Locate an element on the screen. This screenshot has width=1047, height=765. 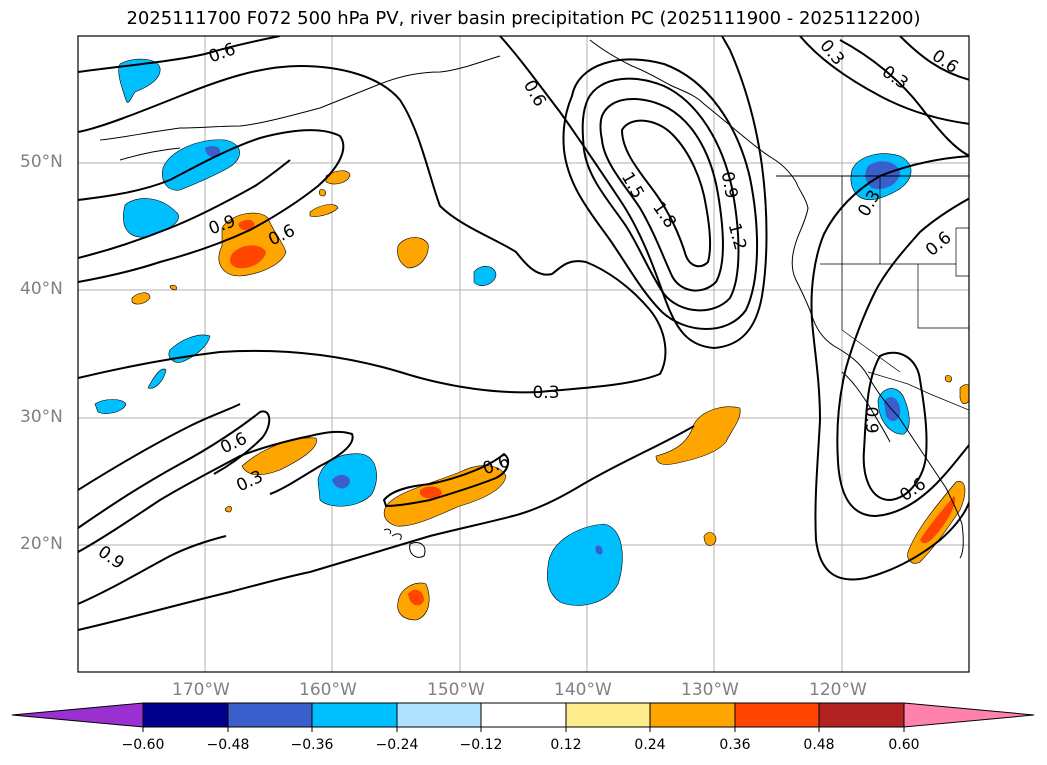
pv-contour-east-0.6 is located at coordinates (902, 357).